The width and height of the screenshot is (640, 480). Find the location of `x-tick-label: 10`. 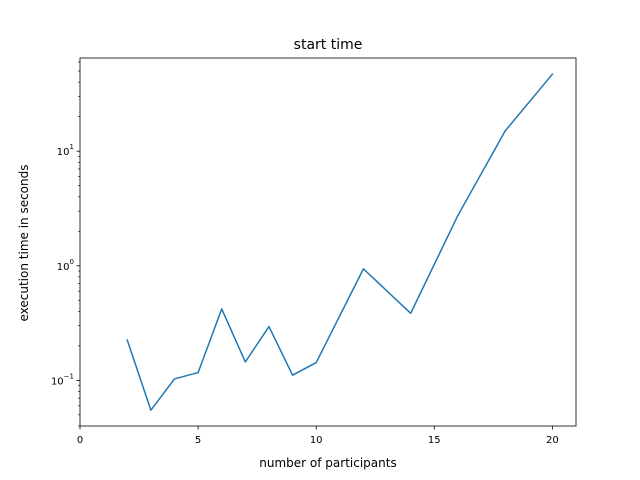

x-tick-label: 10 is located at coordinates (316, 440).